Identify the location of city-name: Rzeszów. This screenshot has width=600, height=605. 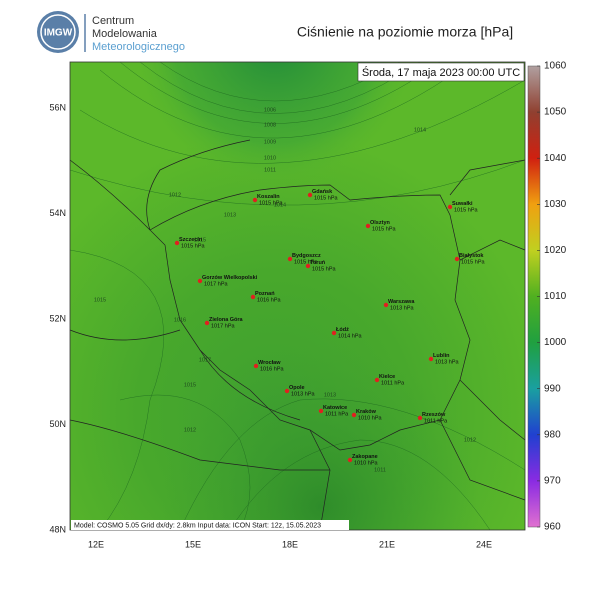
(434, 415).